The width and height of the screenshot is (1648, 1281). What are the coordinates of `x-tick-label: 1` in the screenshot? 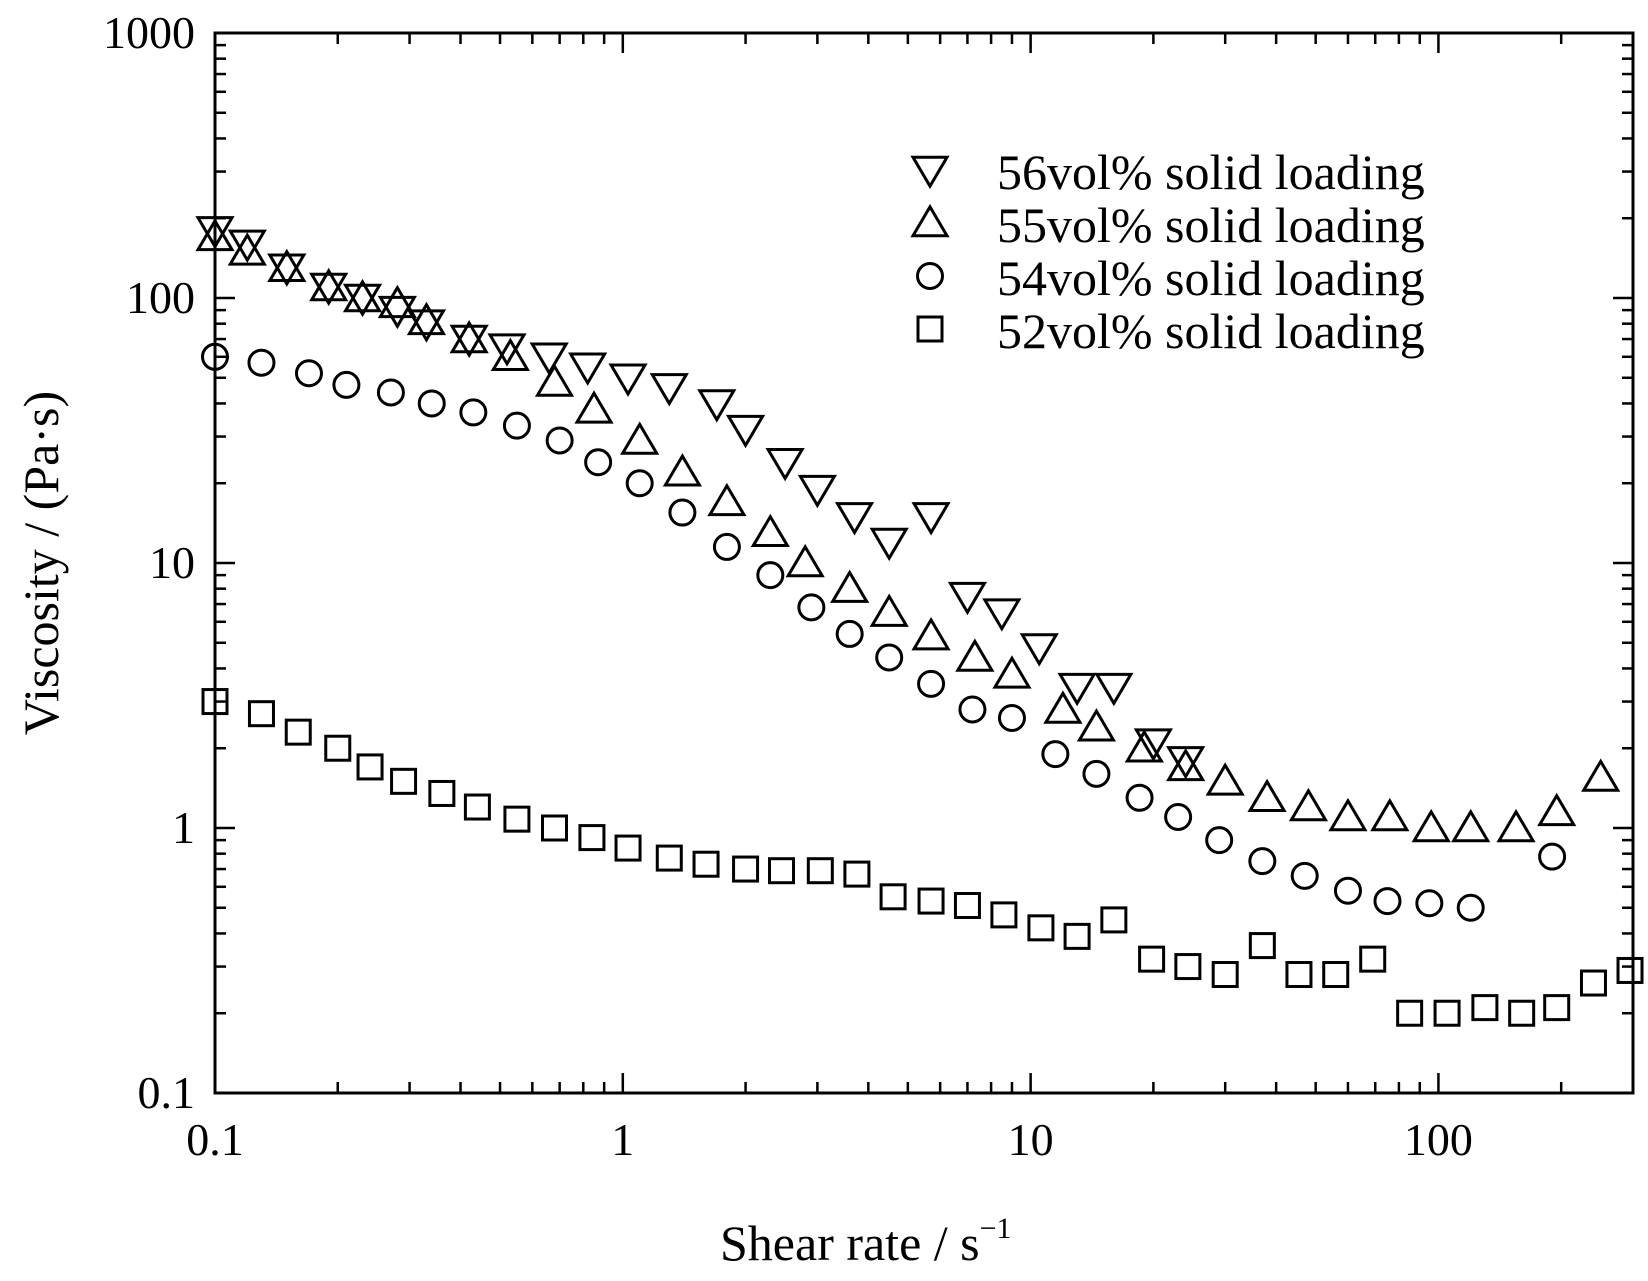 It's located at (622, 1139).